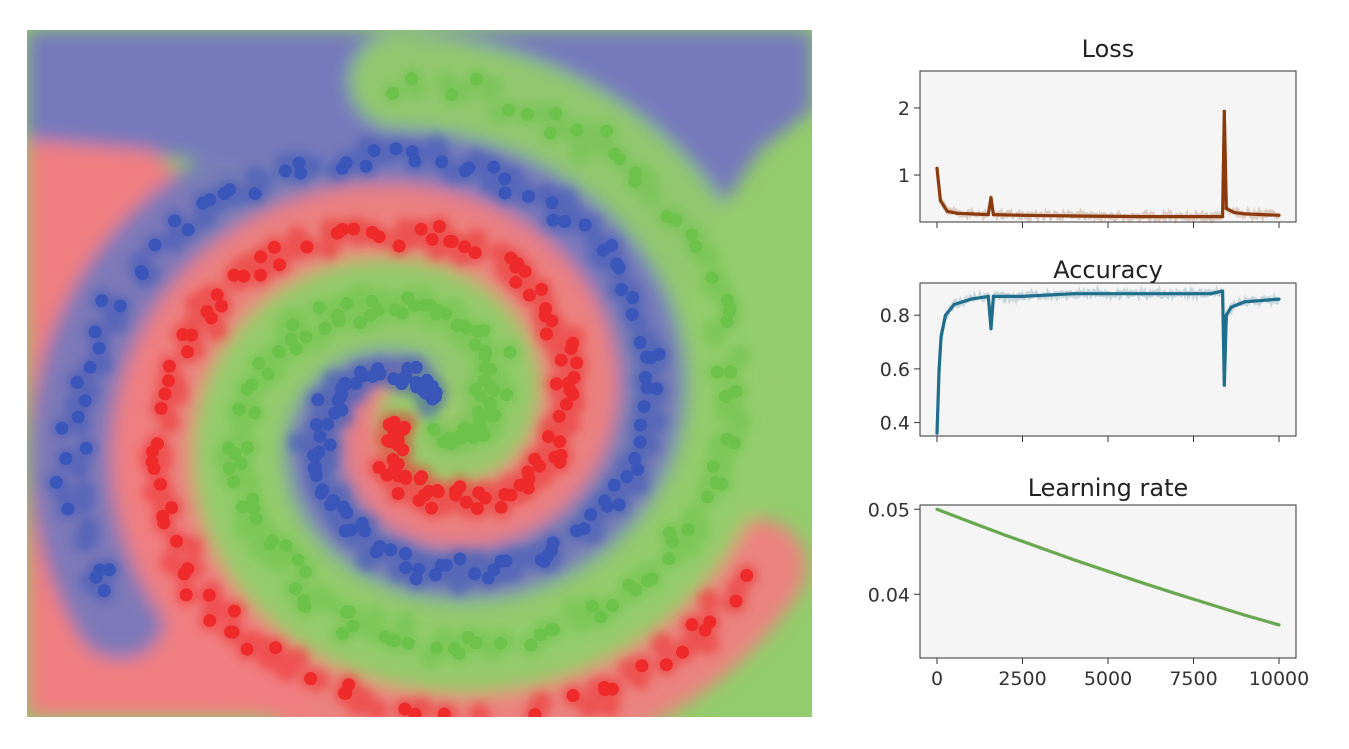  I want to click on x-tick-label: 0, so click(937, 679).